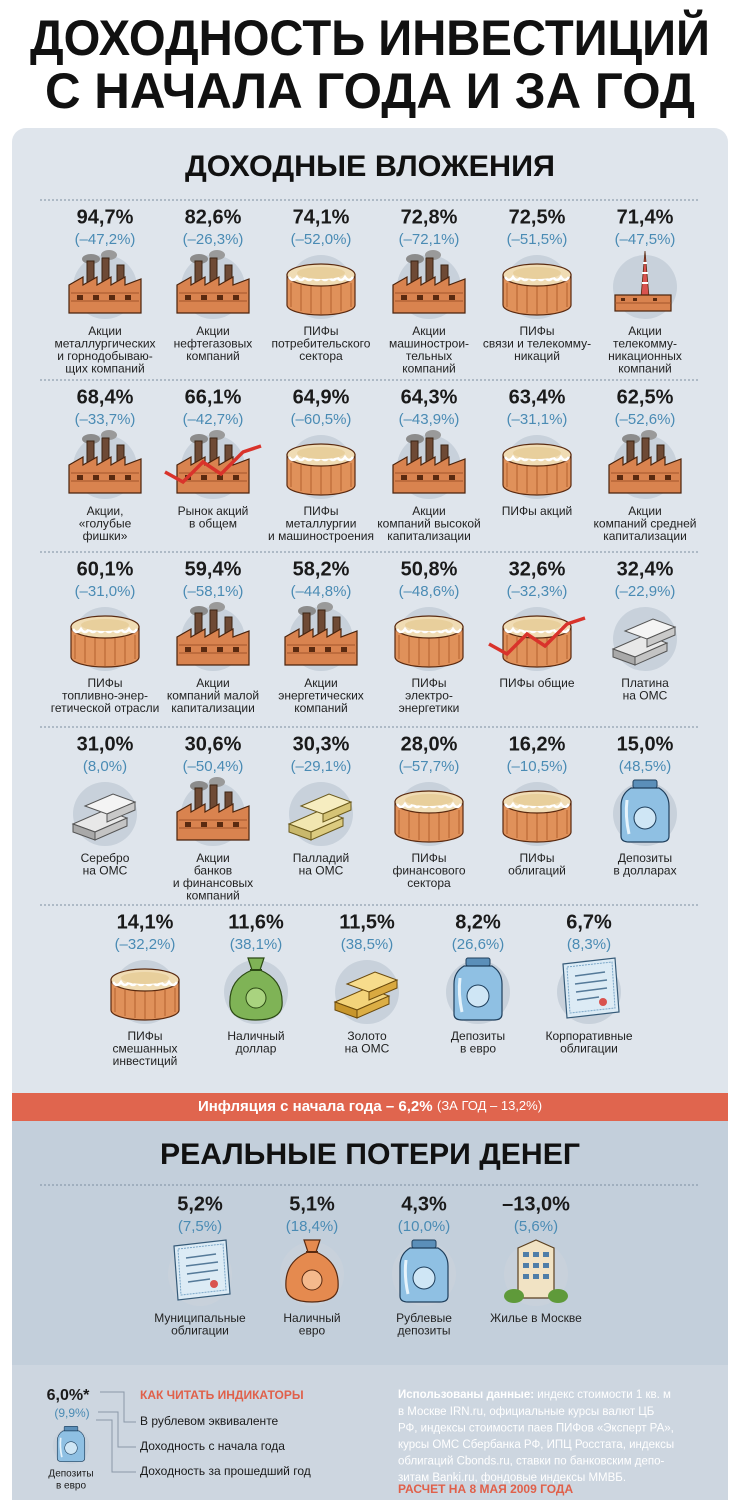  What do you see at coordinates (370, 91) in the screenshot?
I see `title-line: С НАЧАЛА ГОДА И ЗА ГОД` at bounding box center [370, 91].